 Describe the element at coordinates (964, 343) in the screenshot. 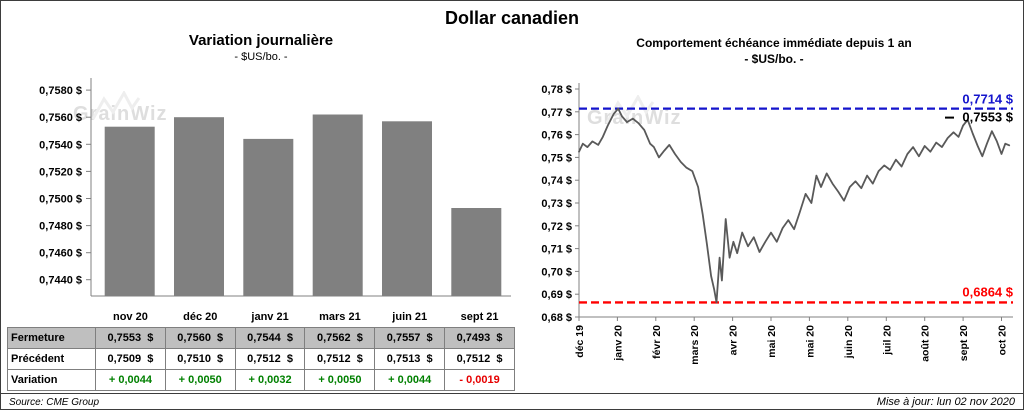

I see `svg-text: sept 20` at that location.